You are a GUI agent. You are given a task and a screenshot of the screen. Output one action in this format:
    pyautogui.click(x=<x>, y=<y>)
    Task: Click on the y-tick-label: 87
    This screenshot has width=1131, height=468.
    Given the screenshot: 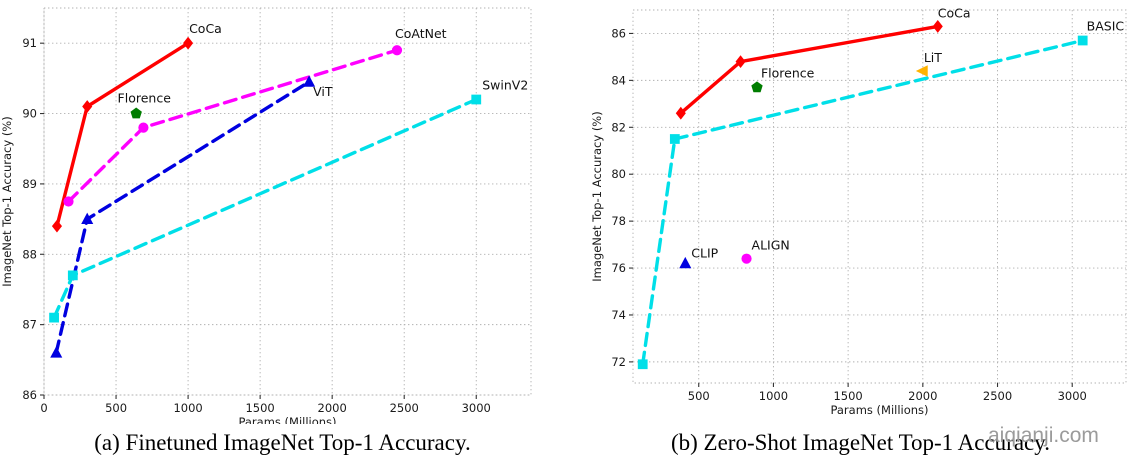 What is the action you would take?
    pyautogui.click(x=29, y=325)
    